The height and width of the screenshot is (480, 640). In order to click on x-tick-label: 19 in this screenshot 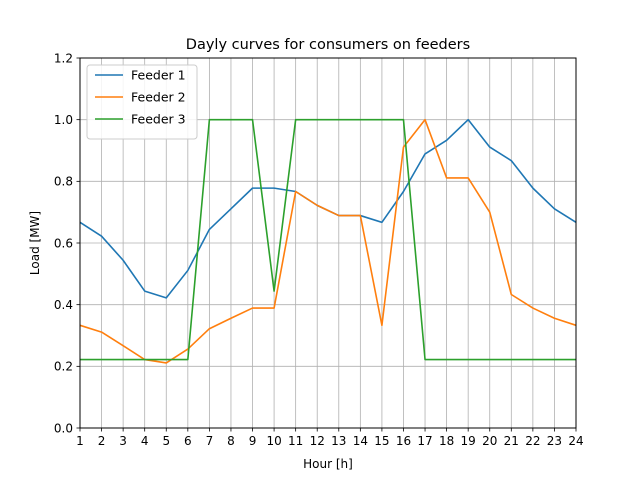, I will do `click(468, 441)`.